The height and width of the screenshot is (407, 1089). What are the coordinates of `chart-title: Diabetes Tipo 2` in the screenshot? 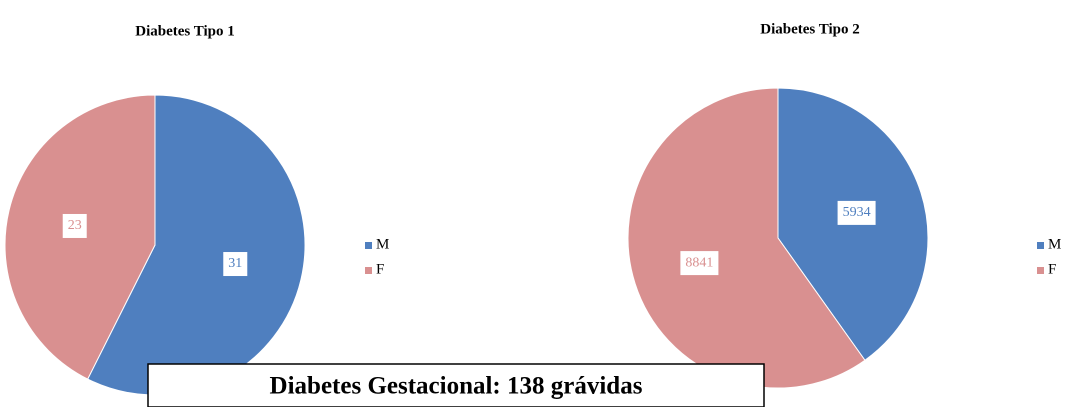 It's located at (809, 29).